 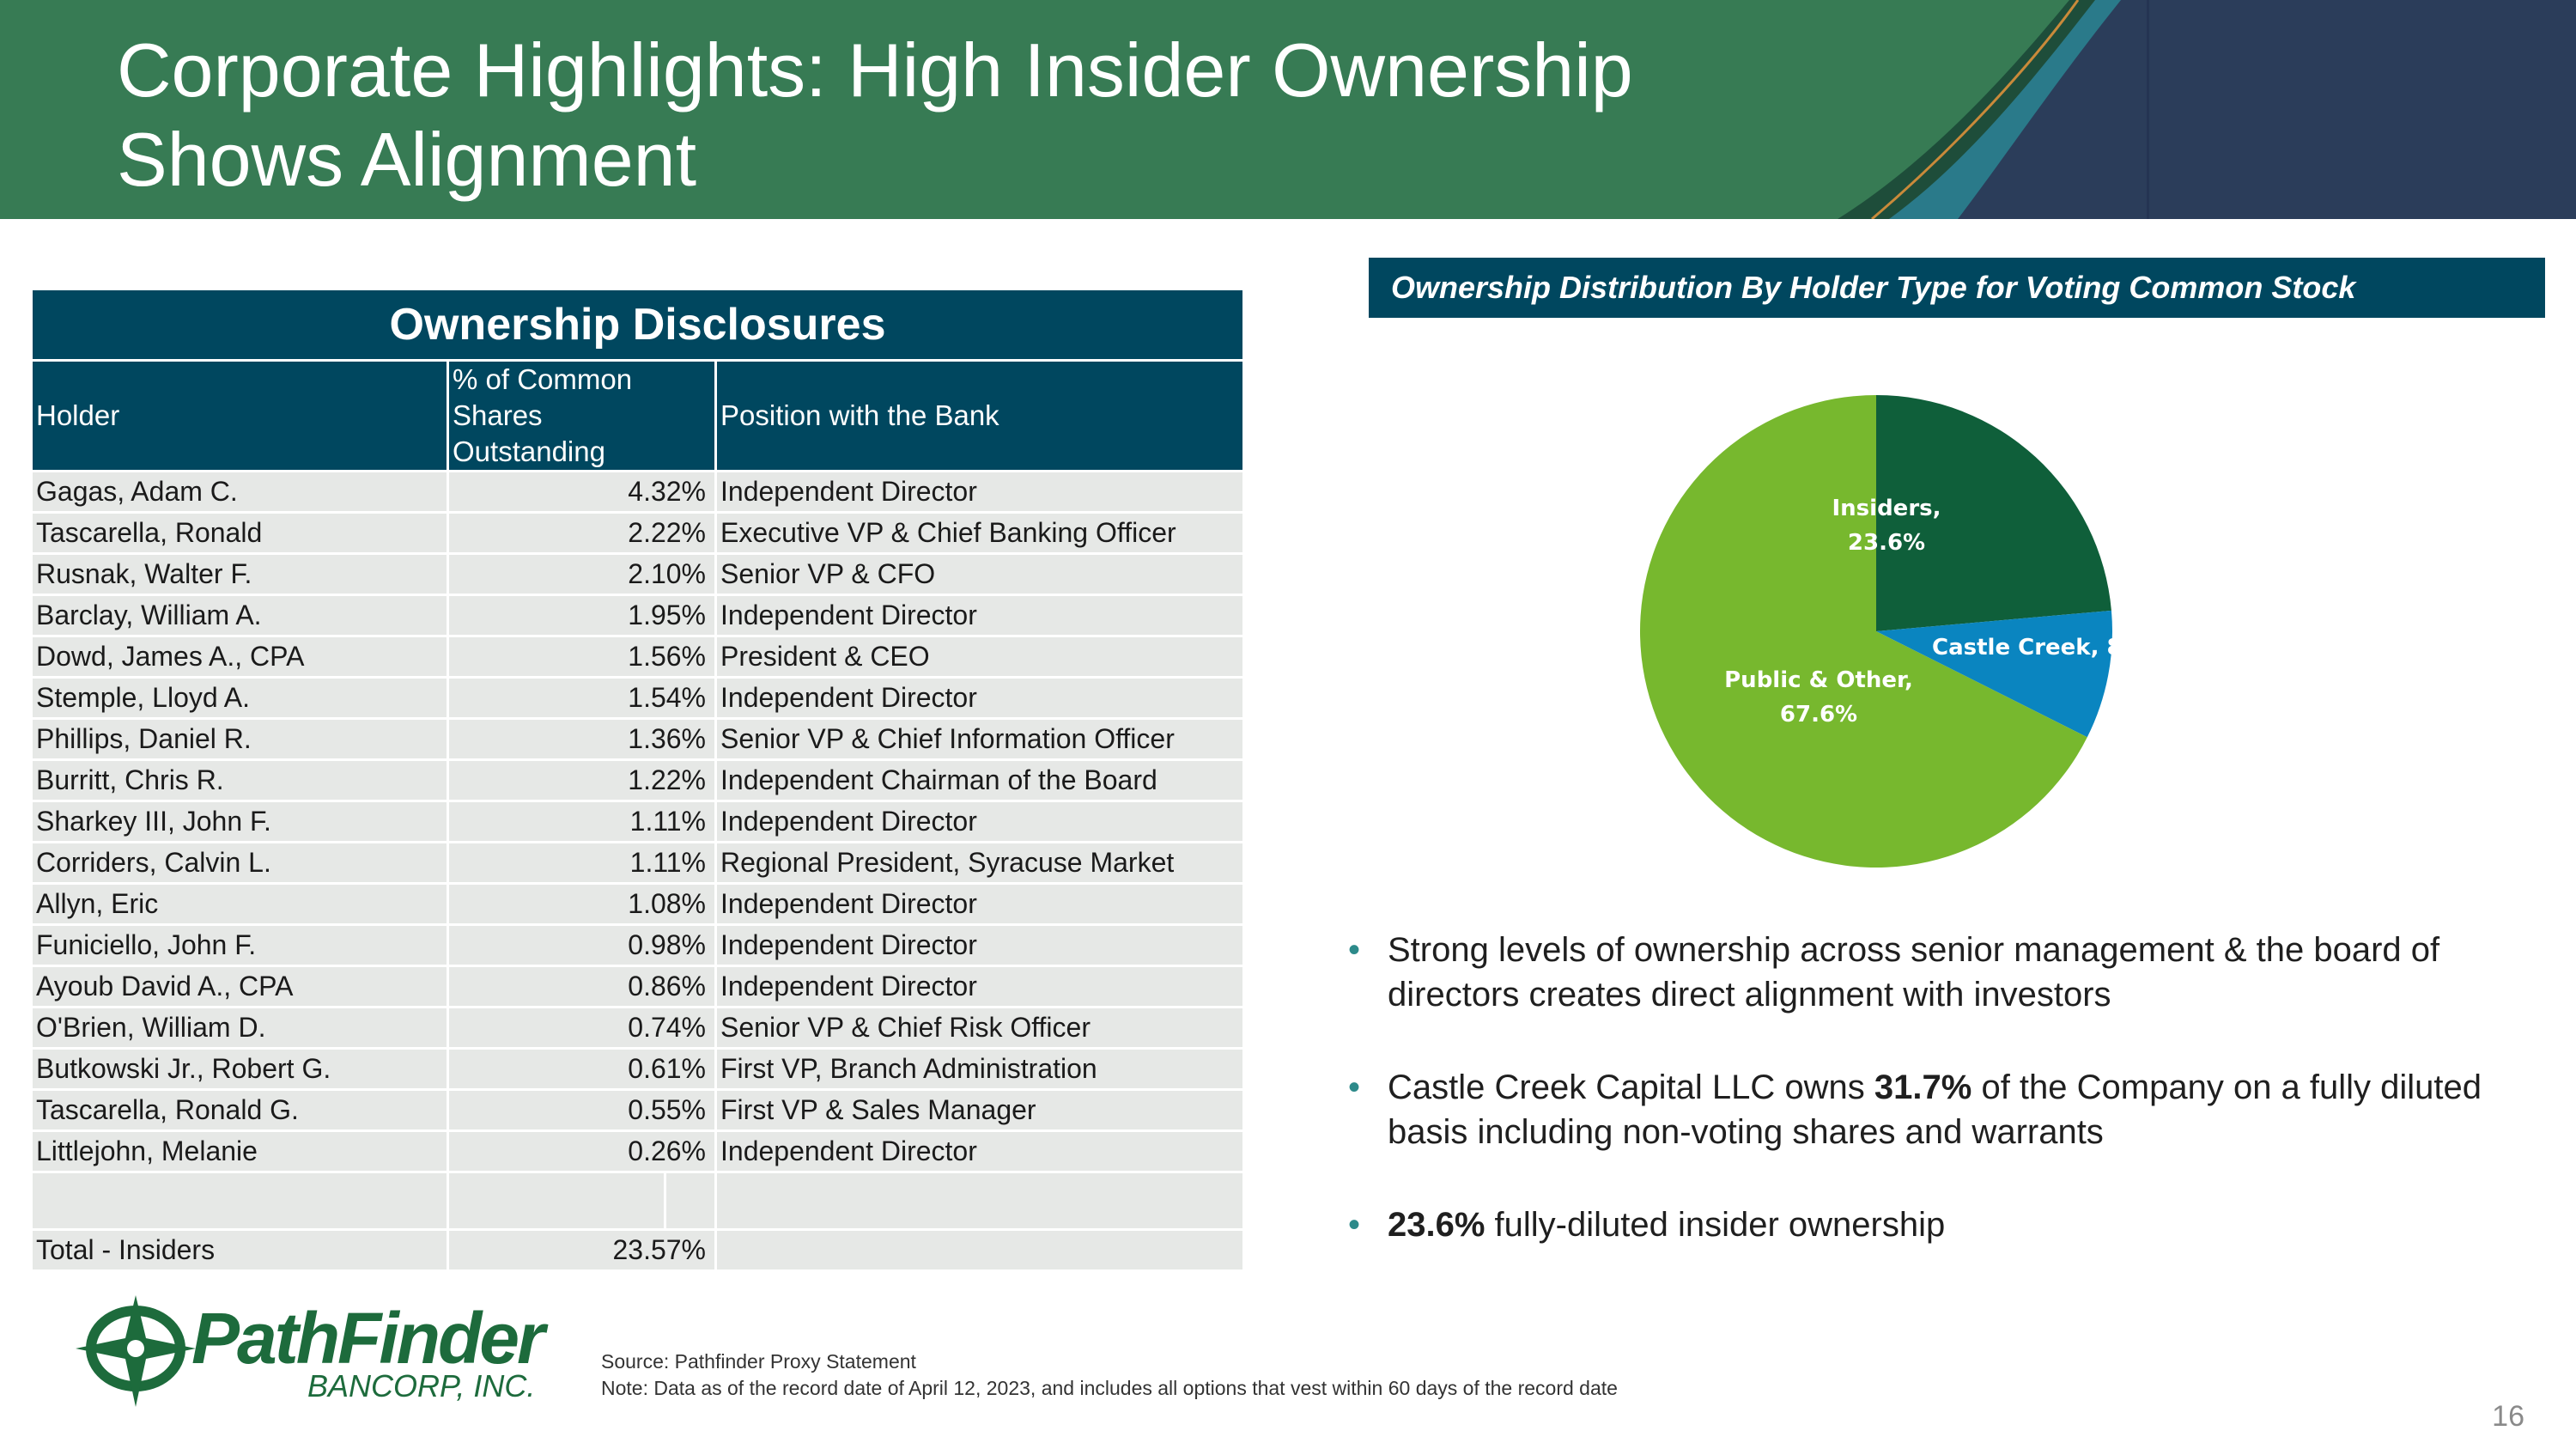 I want to click on logo-subtitle: BANCORP, INC., so click(x=421, y=1385).